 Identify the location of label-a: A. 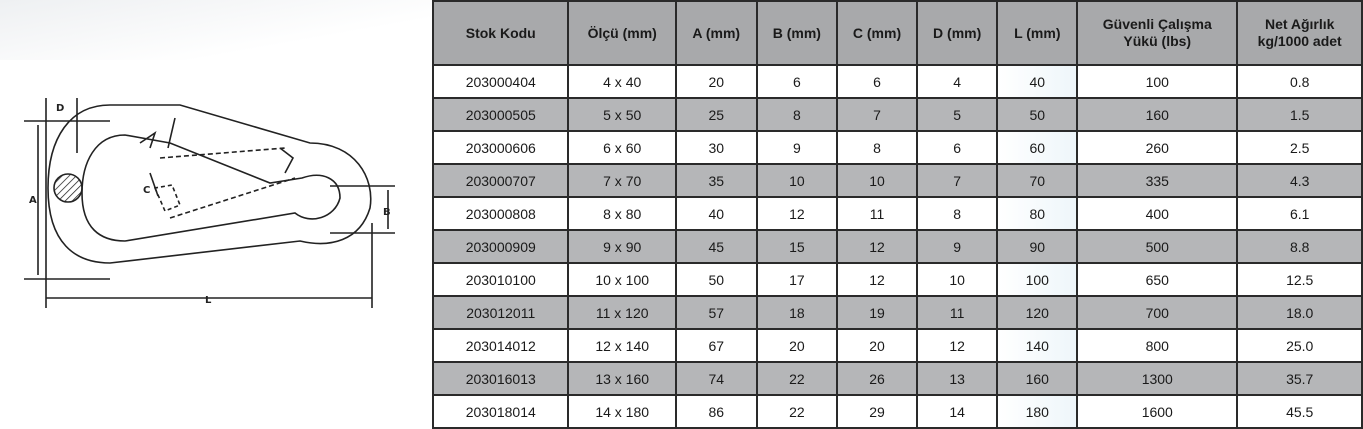
(33, 200).